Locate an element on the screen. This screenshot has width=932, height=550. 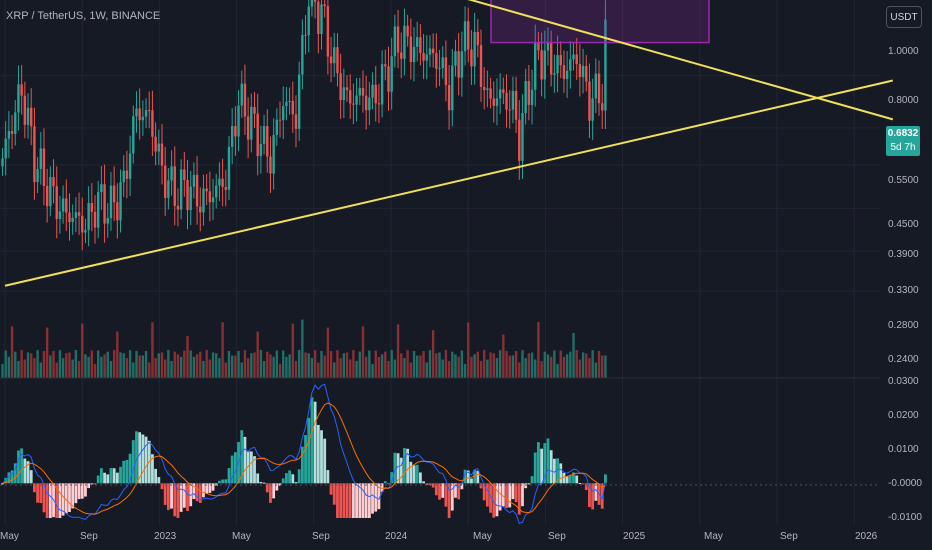
price-tick: 0.5500 is located at coordinates (903, 180).